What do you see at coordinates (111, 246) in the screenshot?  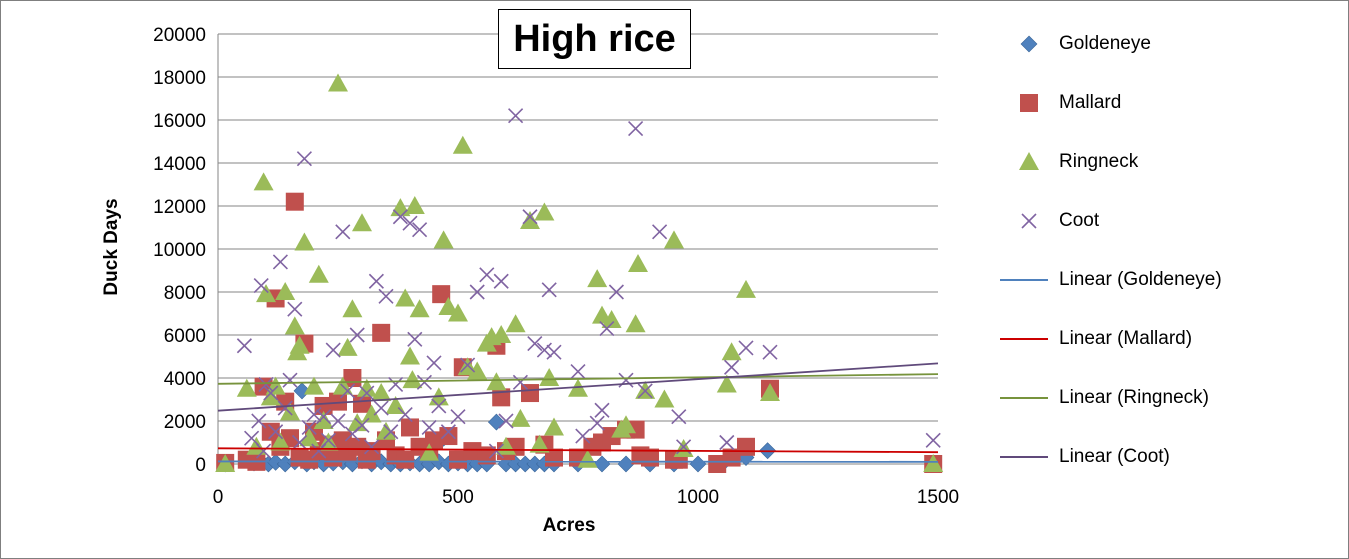 I see `y-axis-label: Duck Days` at bounding box center [111, 246].